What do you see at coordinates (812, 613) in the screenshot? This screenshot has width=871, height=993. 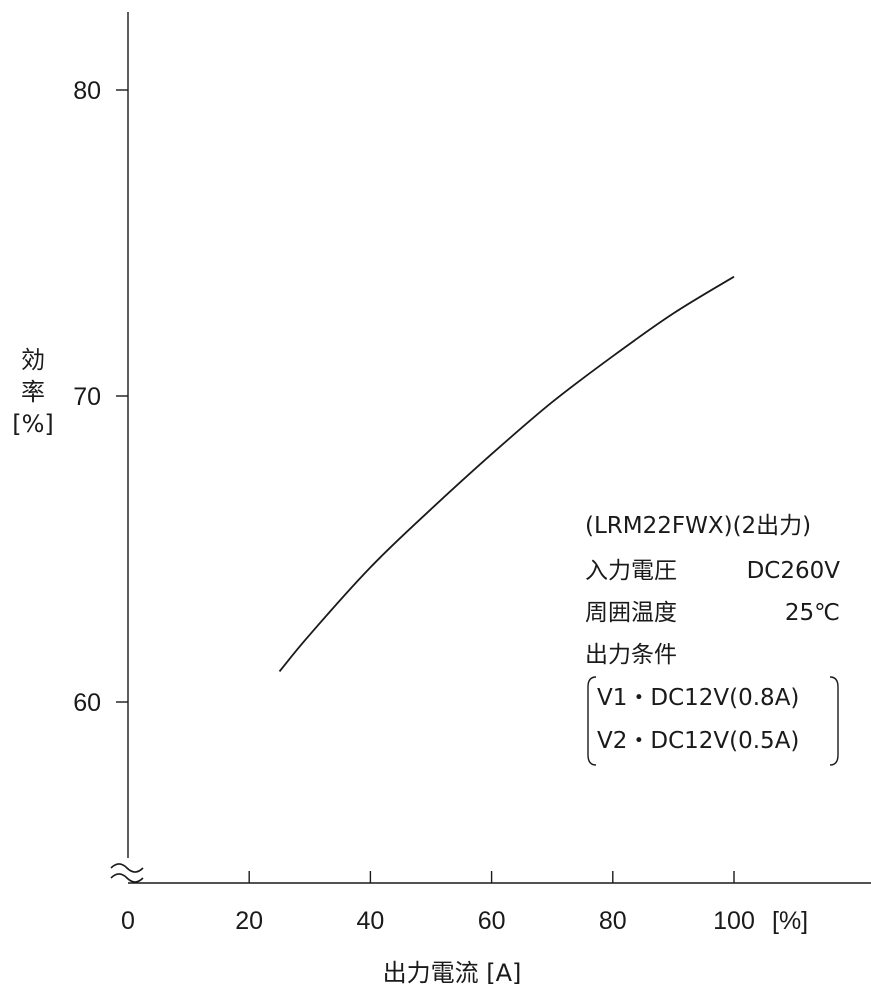 I see `annotation-ambient-temp-value: 25℃` at bounding box center [812, 613].